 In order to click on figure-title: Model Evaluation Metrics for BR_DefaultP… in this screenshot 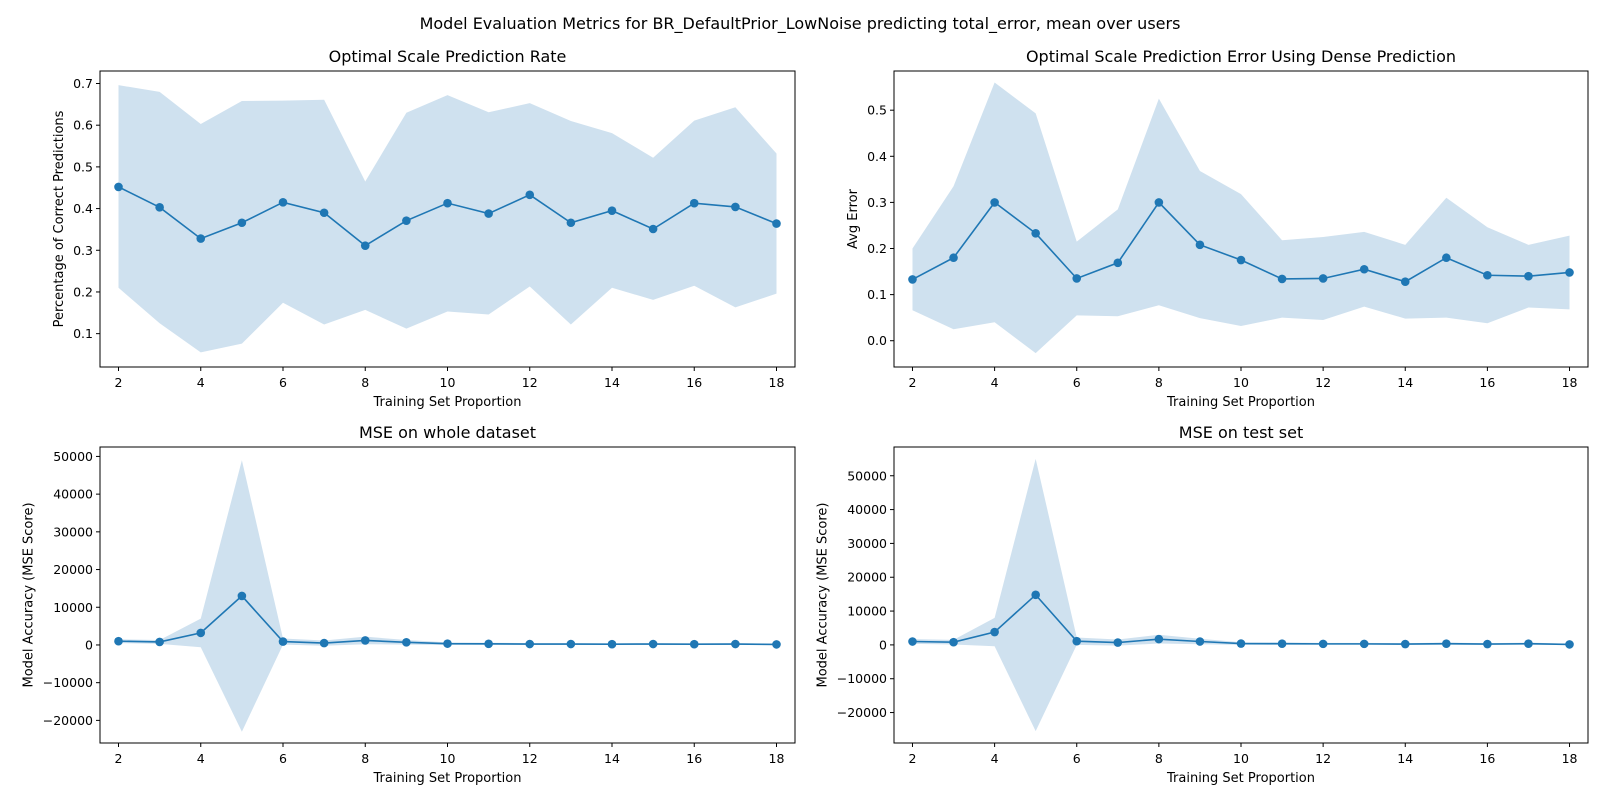, I will do `click(800, 24)`.